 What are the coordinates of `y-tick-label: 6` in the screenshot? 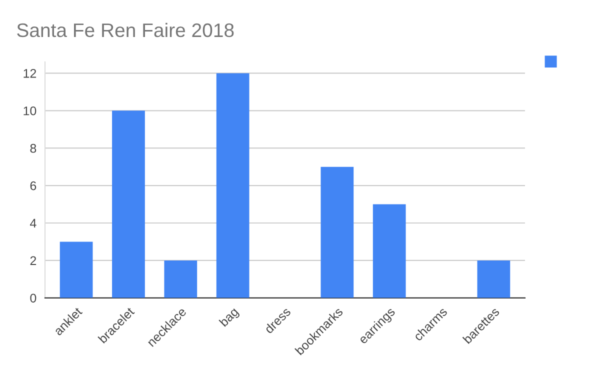 It's located at (33, 185).